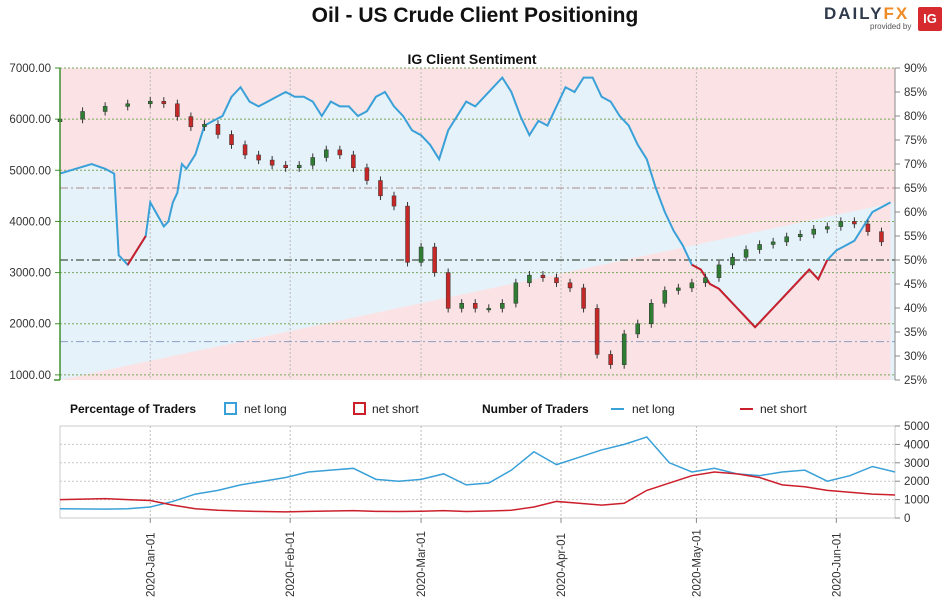 This screenshot has width=950, height=601. I want to click on sentiment-tick-label: 85%, so click(915, 93).